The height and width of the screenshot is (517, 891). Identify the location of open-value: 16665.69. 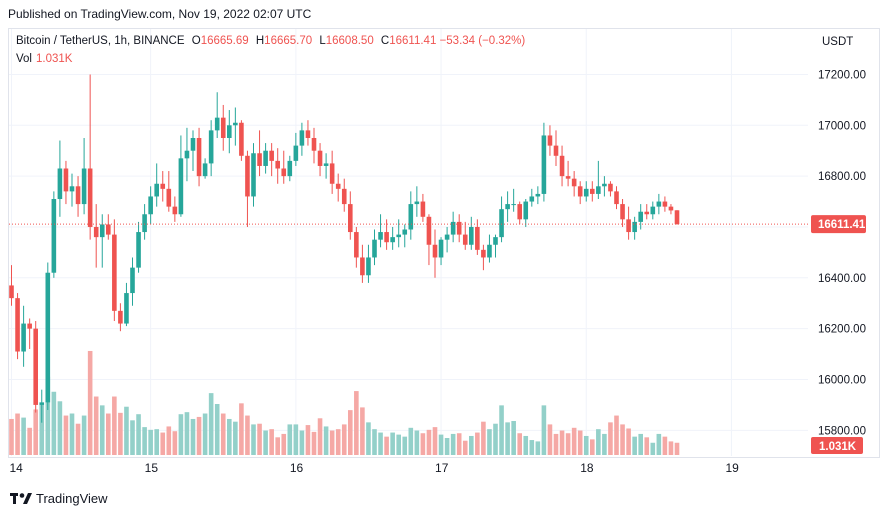
(224, 41).